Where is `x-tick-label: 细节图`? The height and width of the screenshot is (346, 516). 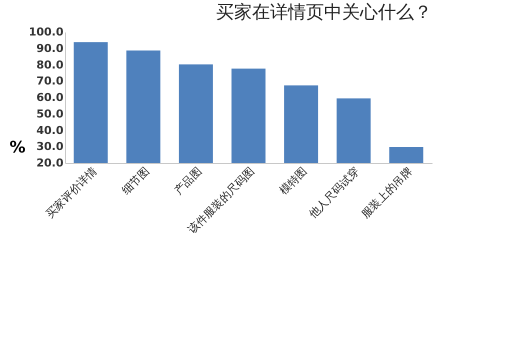 x-tick-label: 细节图 is located at coordinates (135, 181).